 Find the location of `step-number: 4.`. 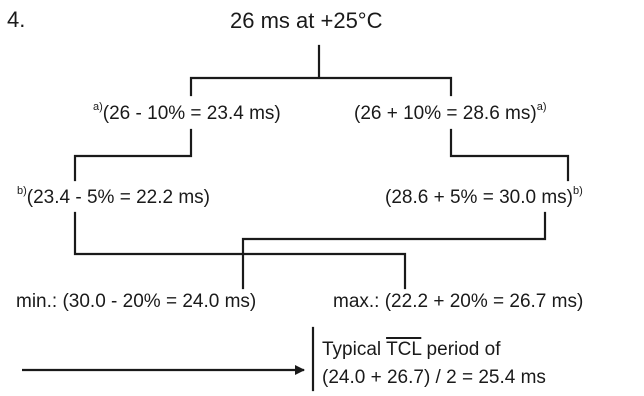

step-number: 4. is located at coordinates (16, 19).